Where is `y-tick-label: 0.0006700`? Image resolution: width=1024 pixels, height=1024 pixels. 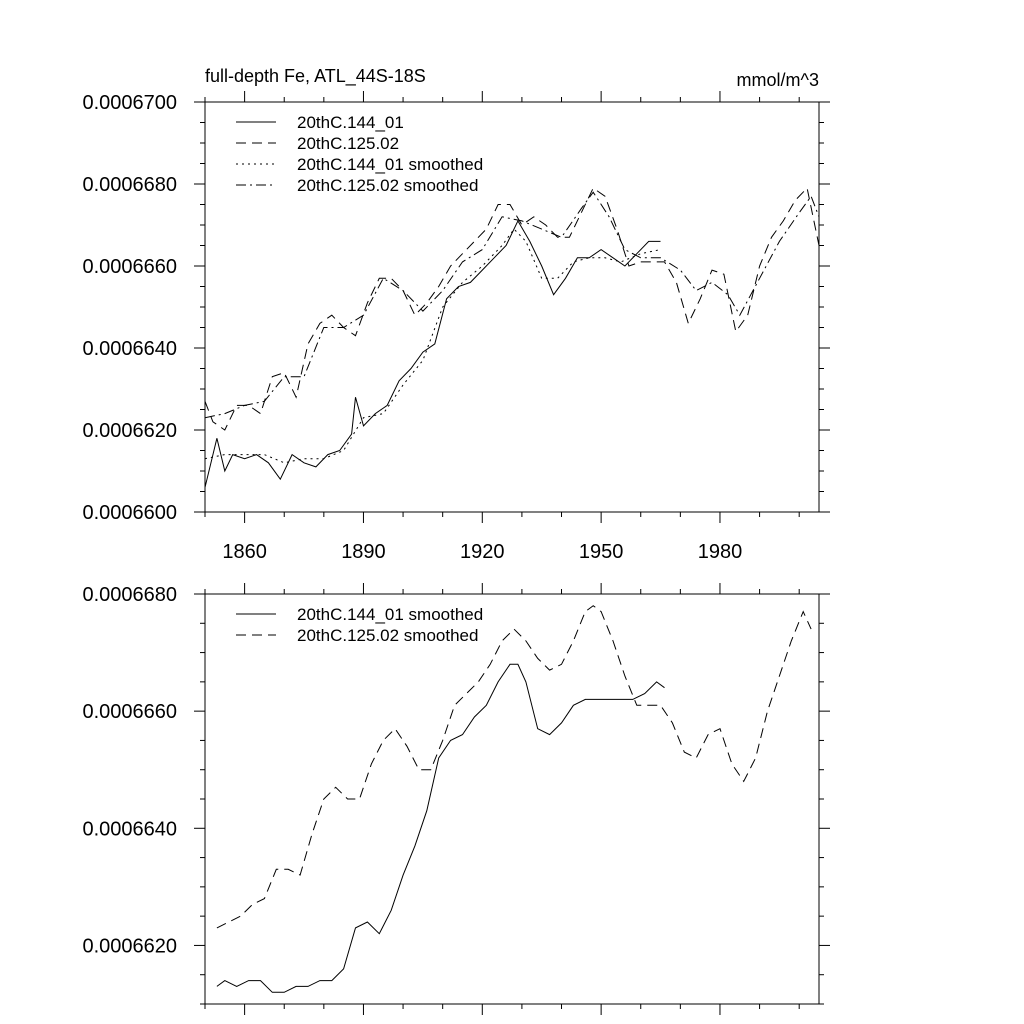
y-tick-label: 0.0006700 is located at coordinates (129, 103).